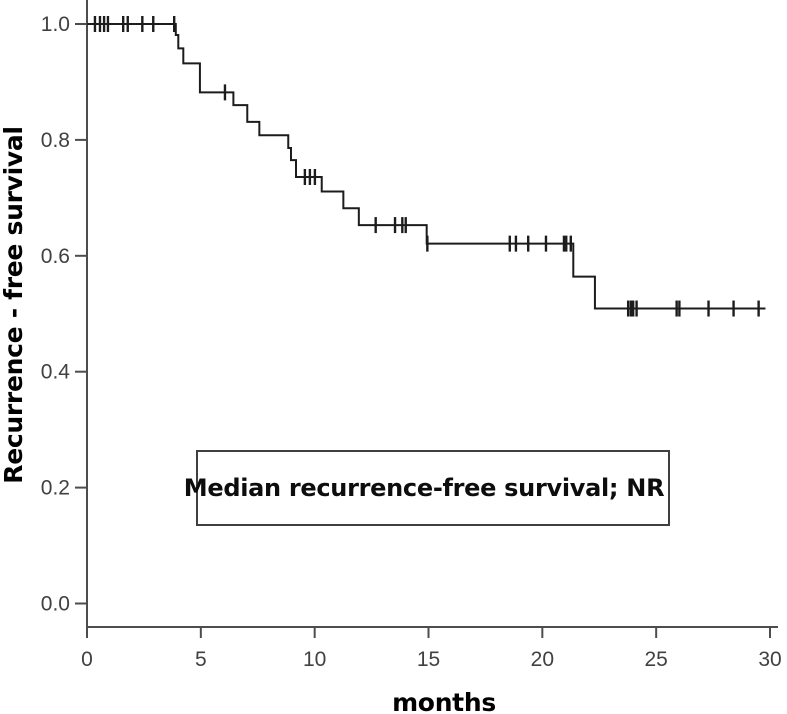  Describe the element at coordinates (542, 659) in the screenshot. I see `x-tick-label: 20` at that location.